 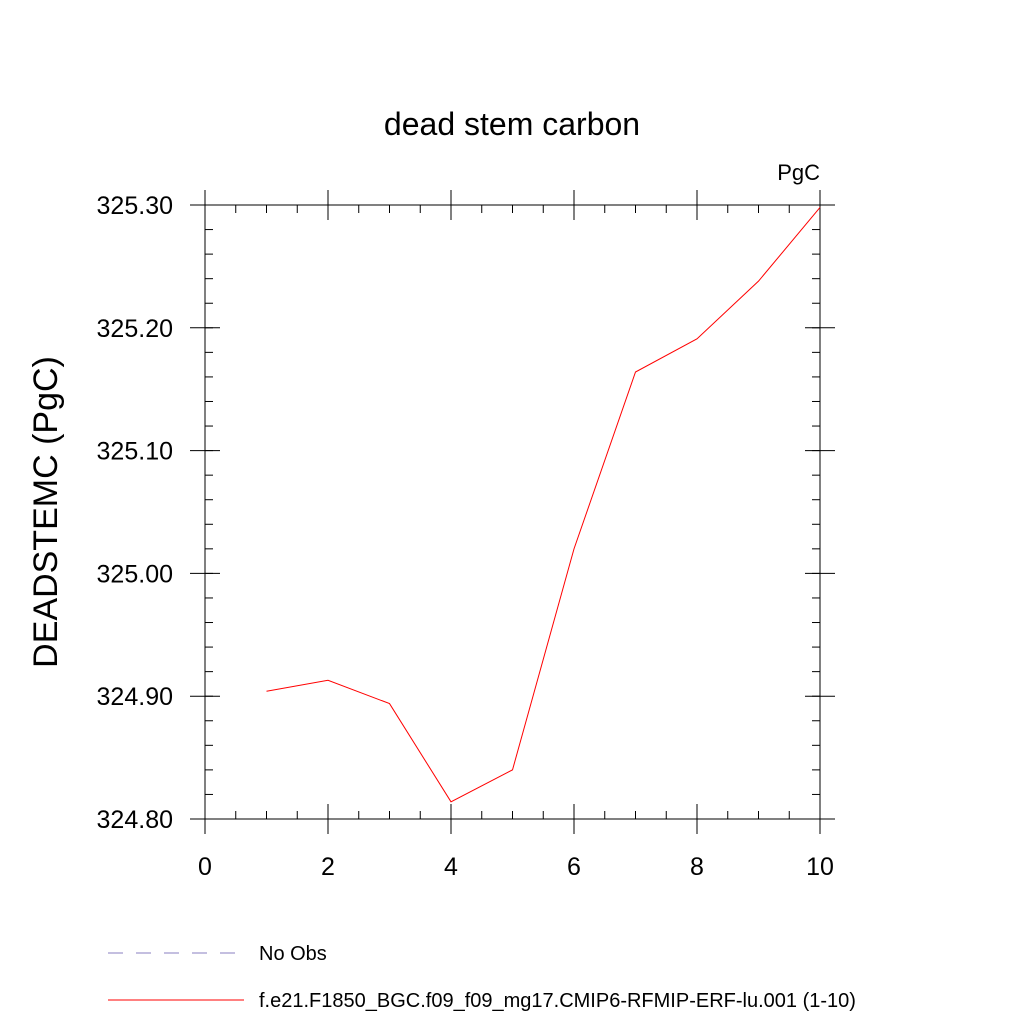 I want to click on y-tick-label: 325.00, so click(x=135, y=574).